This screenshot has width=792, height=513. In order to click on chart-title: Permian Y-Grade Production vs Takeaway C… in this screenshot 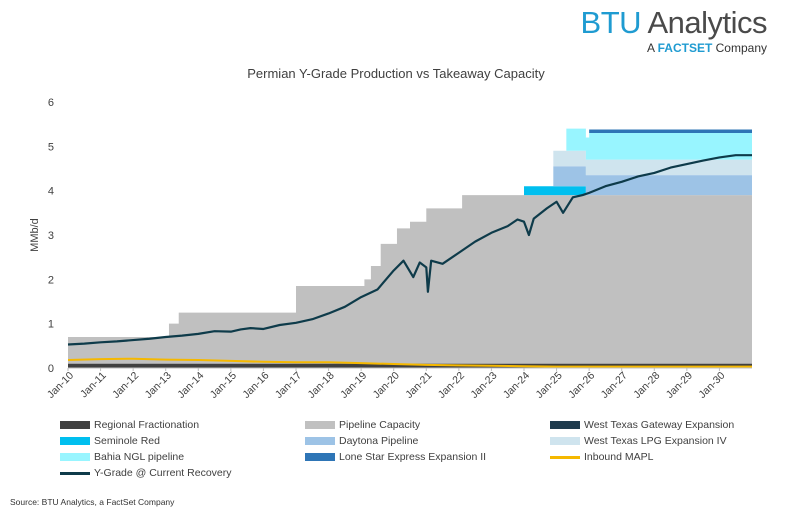, I will do `click(396, 73)`.